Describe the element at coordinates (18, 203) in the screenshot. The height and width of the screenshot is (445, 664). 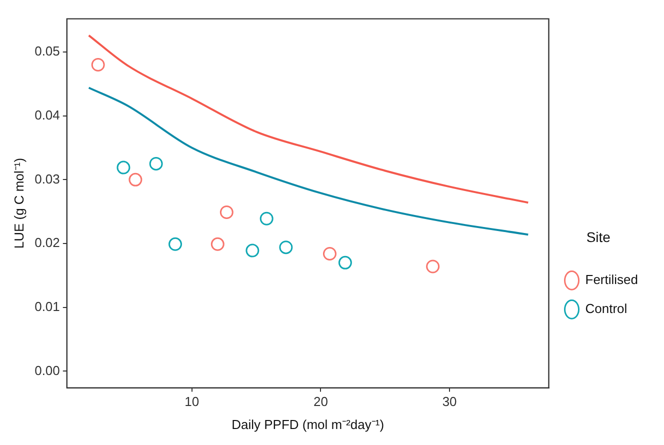
I see `y-axis-title: LUE (g C mol⁻¹)` at that location.